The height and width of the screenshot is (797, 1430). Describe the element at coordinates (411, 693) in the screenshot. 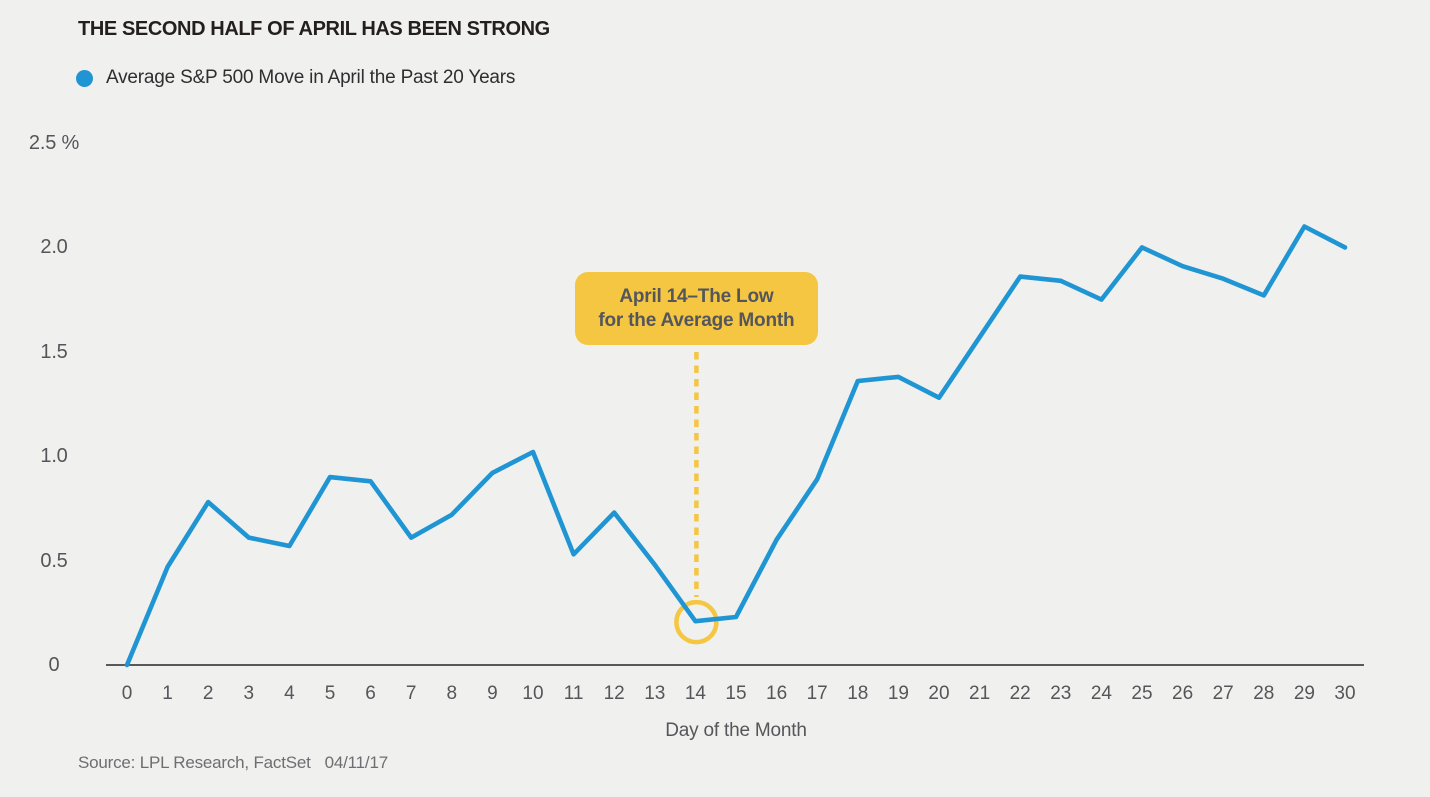

I see `x-tick-label: 7` at that location.